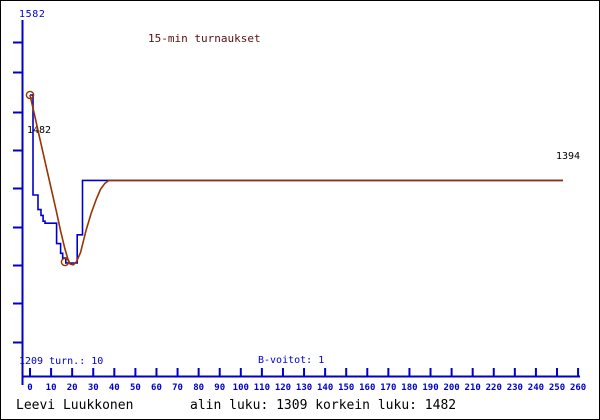 The image size is (600, 420). I want to click on x-tick-label: 40, so click(114, 388).